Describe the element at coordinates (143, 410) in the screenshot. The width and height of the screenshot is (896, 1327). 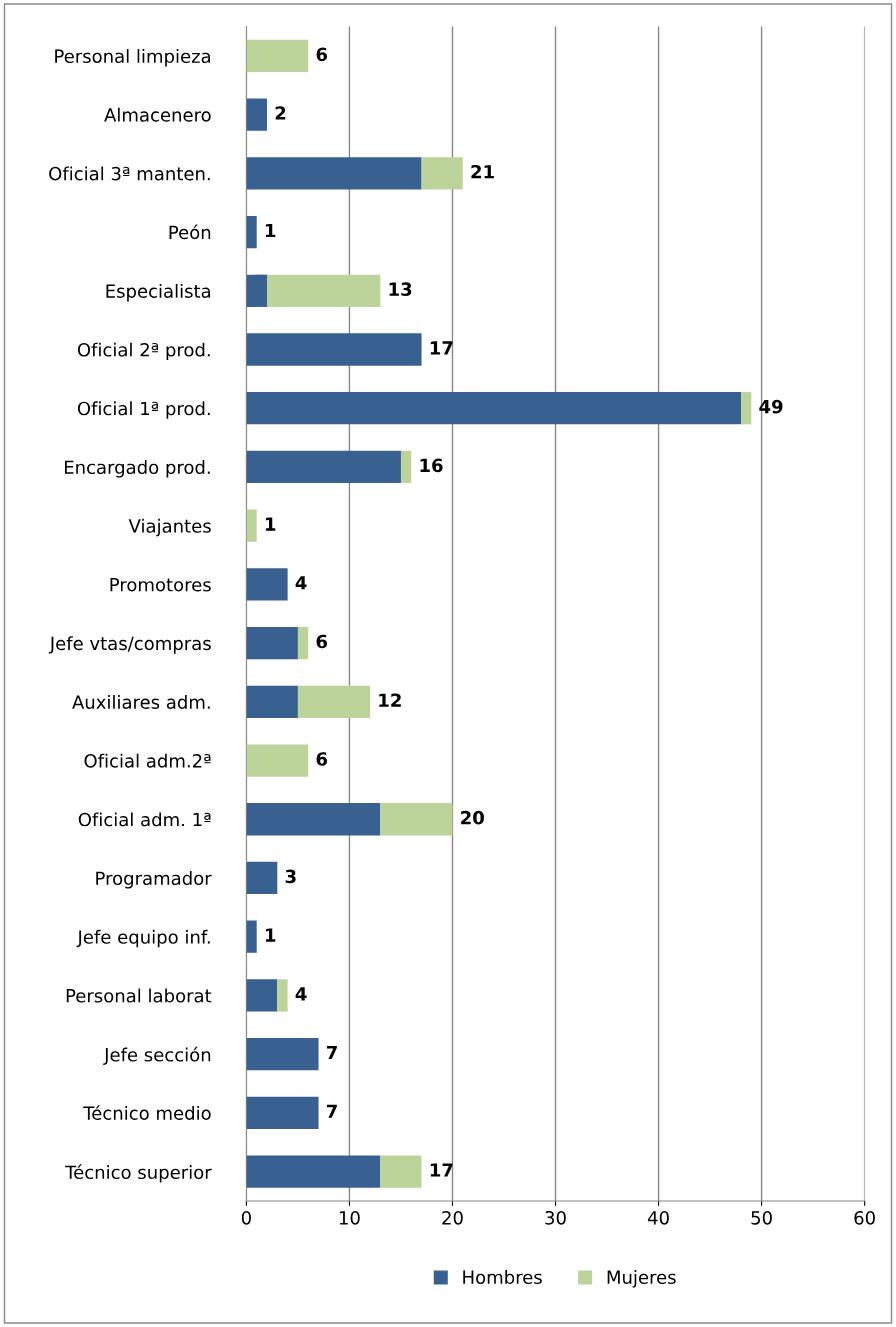
I see `y-tick-label: Oficial 1ª prod.` at that location.